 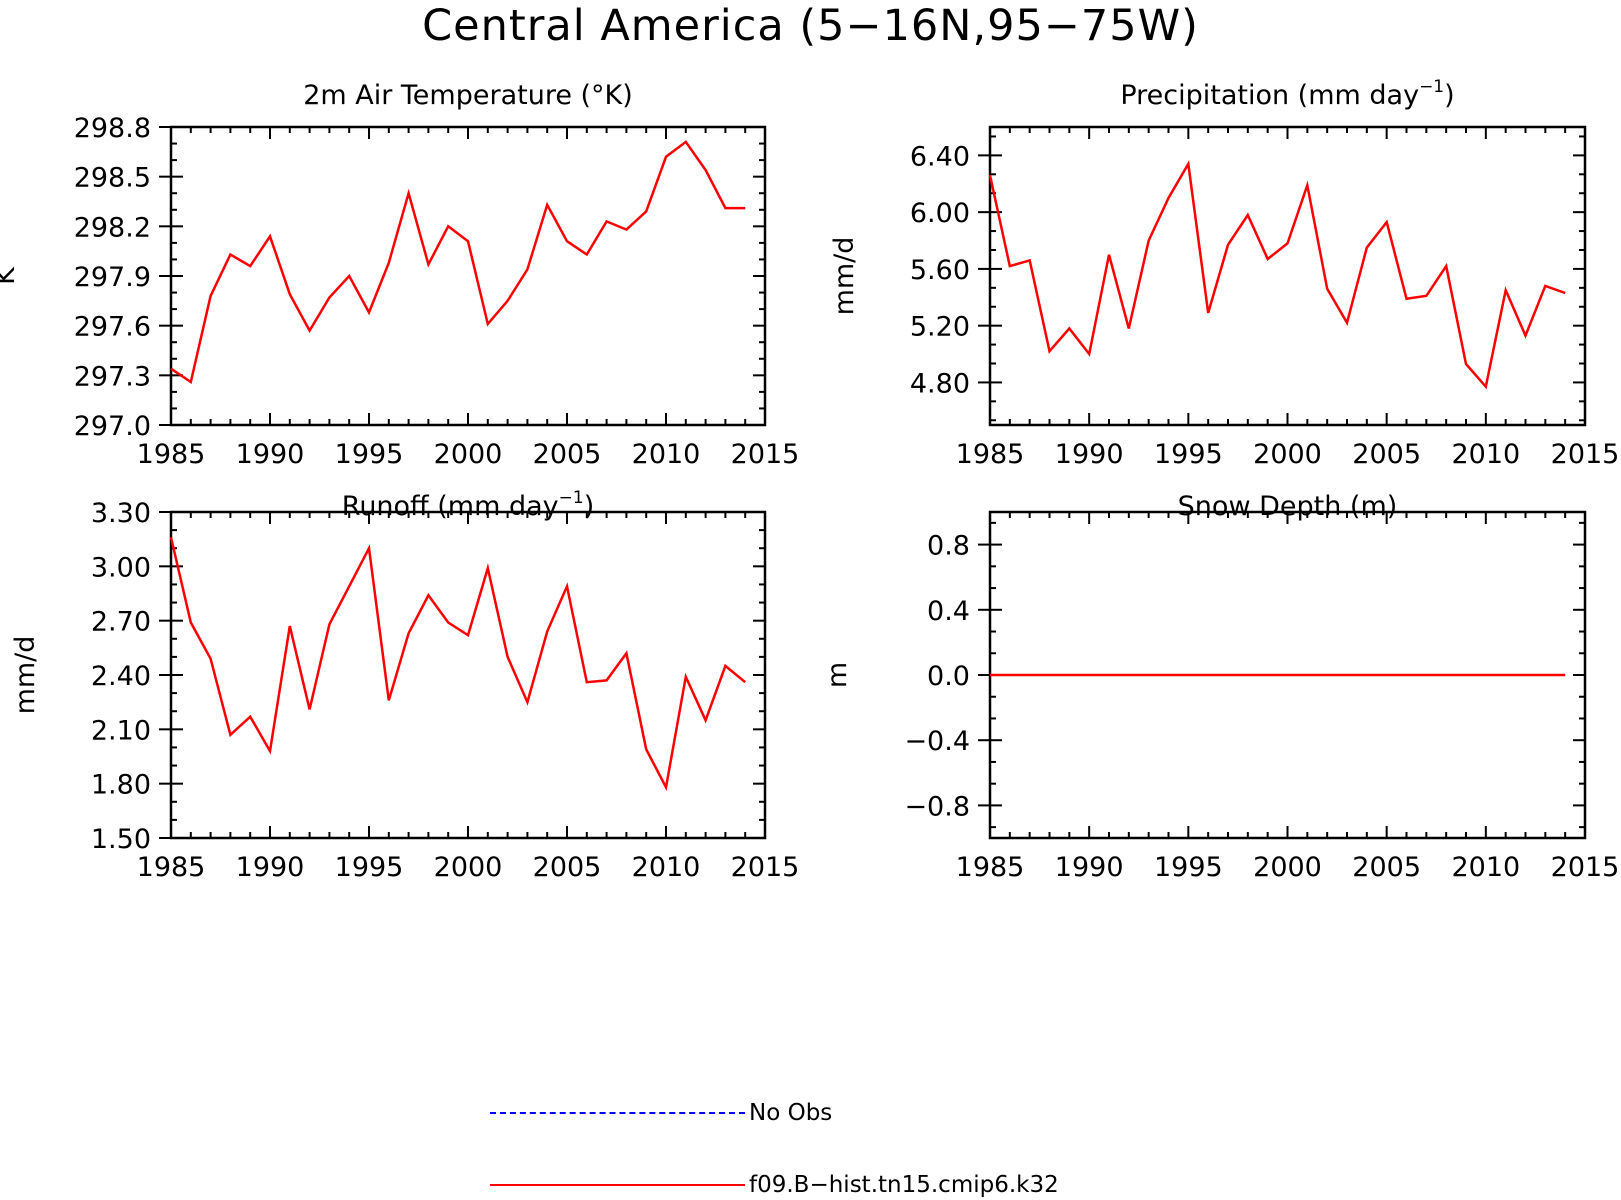 What do you see at coordinates (937, 741) in the screenshot?
I see `y-tick-label: −0.4` at bounding box center [937, 741].